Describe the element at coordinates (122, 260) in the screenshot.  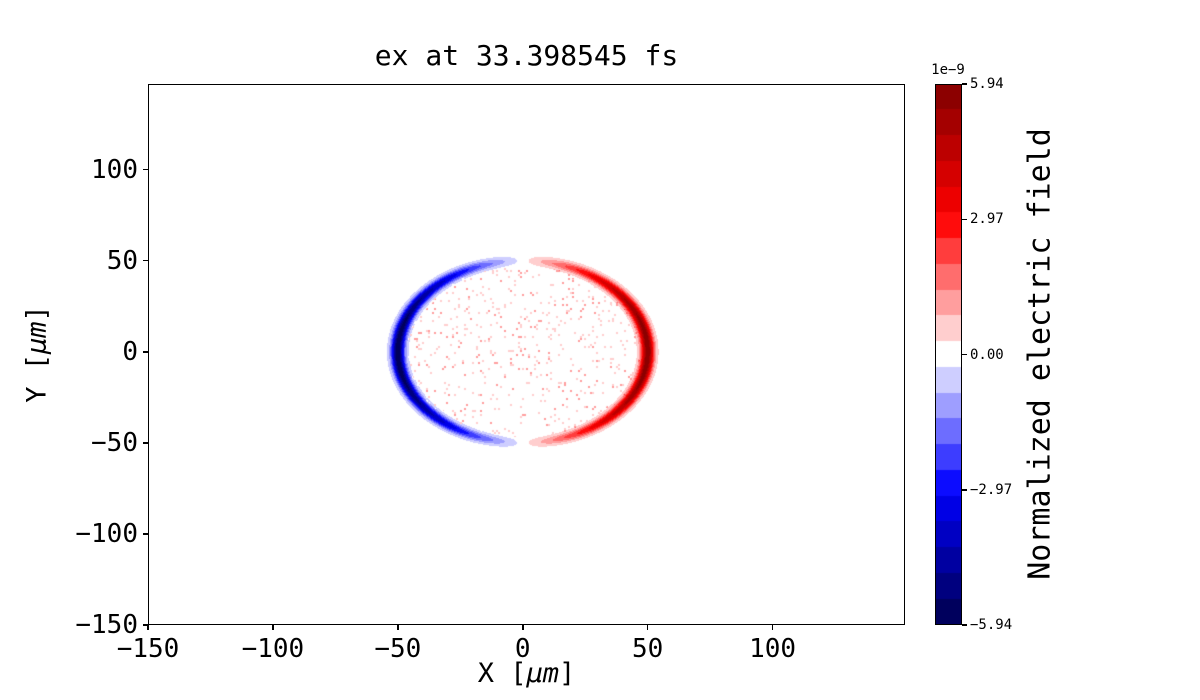
I see `y-tick-label: 50` at that location.